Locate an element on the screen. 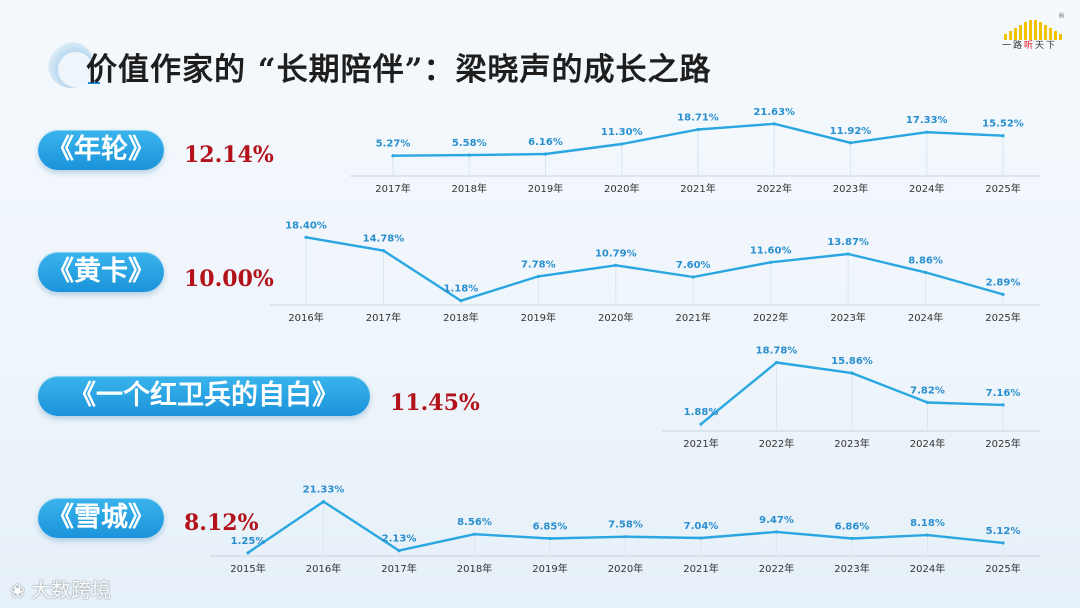  data-label: 1.88% is located at coordinates (701, 412).